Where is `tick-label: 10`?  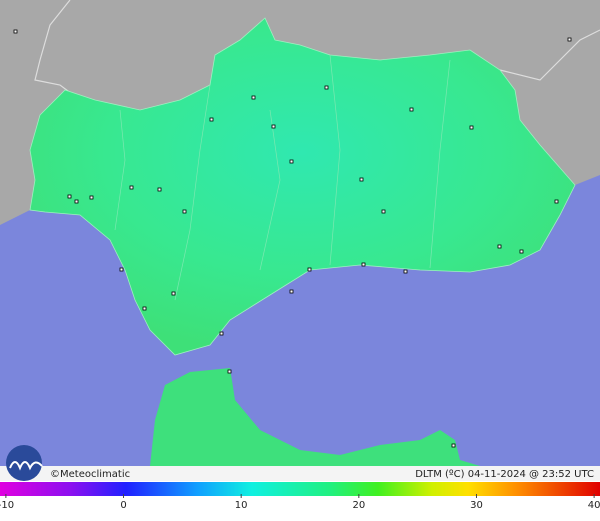
tick-label: 10 is located at coordinates (241, 505).